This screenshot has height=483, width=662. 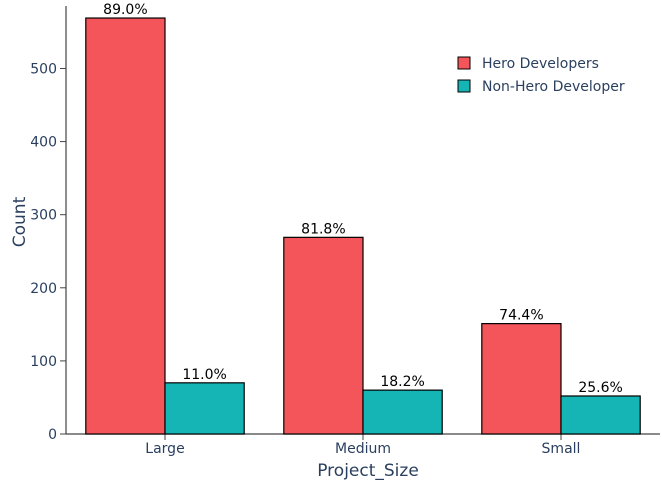 What do you see at coordinates (20, 221) in the screenshot?
I see `y-axis-title: Count` at bounding box center [20, 221].